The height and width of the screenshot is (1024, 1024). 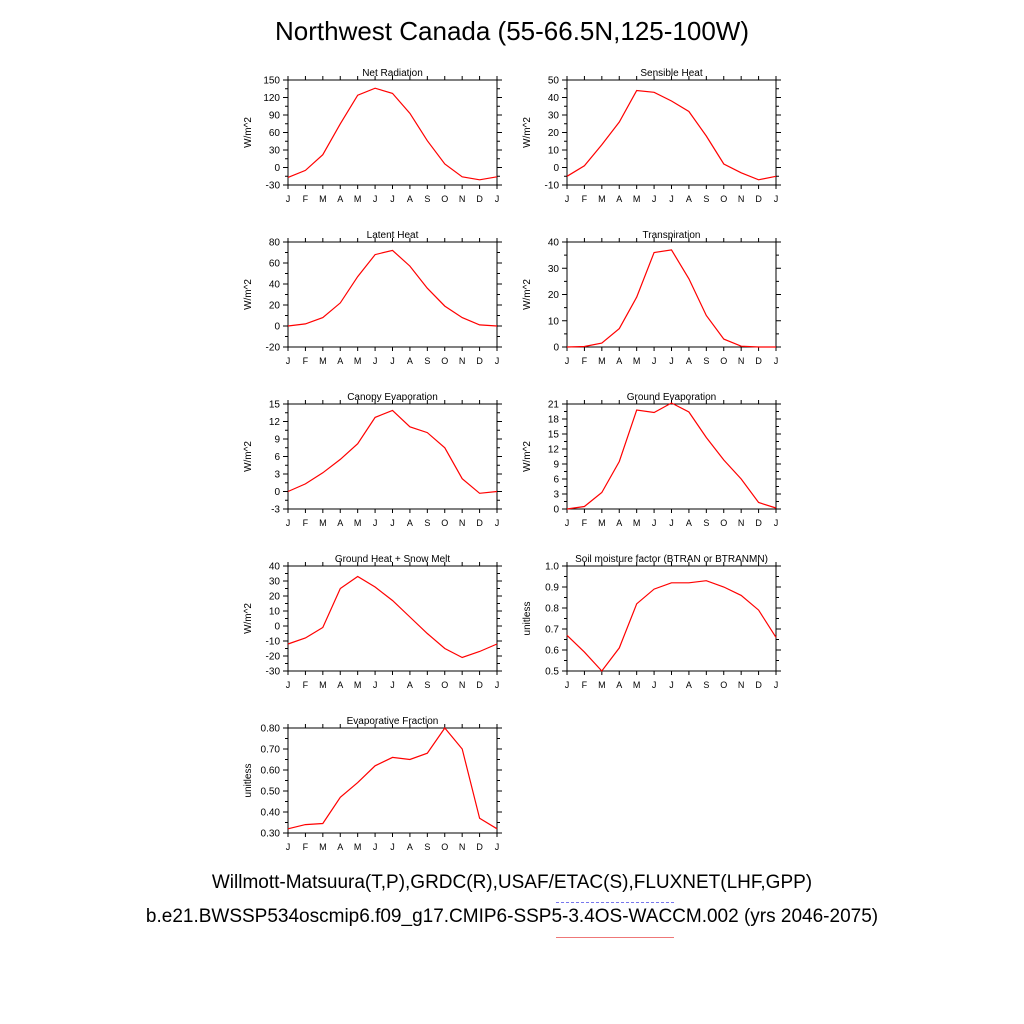 What do you see at coordinates (552, 630) in the screenshot?
I see `y-tick-label: 0.7` at bounding box center [552, 630].